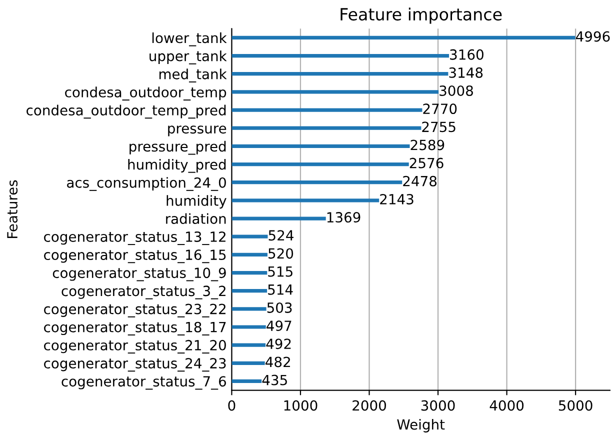  What do you see at coordinates (197, 131) in the screenshot?
I see `y-tick-label: pressure` at bounding box center [197, 131].